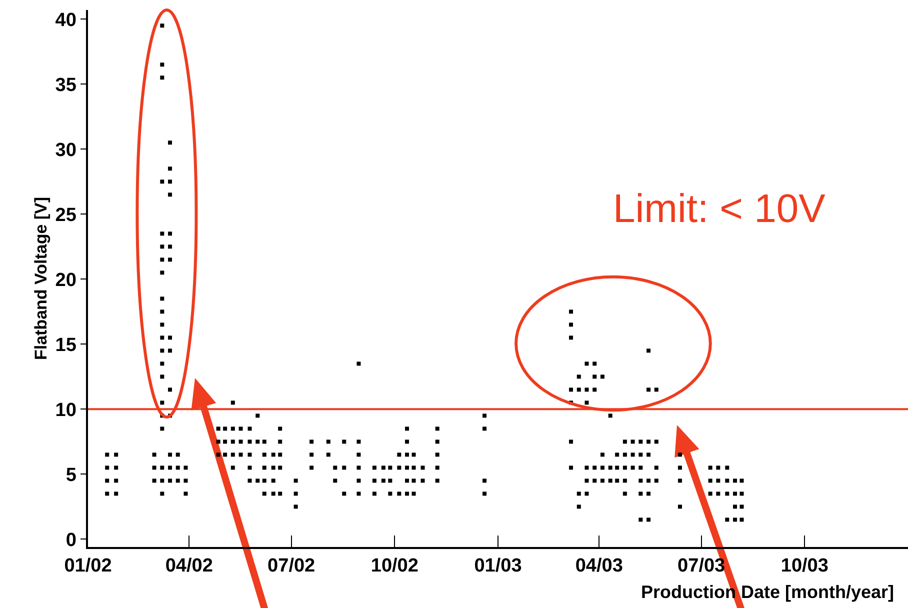 The width and height of the screenshot is (908, 608). What do you see at coordinates (71, 540) in the screenshot?
I see `y-tick-label: 0` at bounding box center [71, 540].